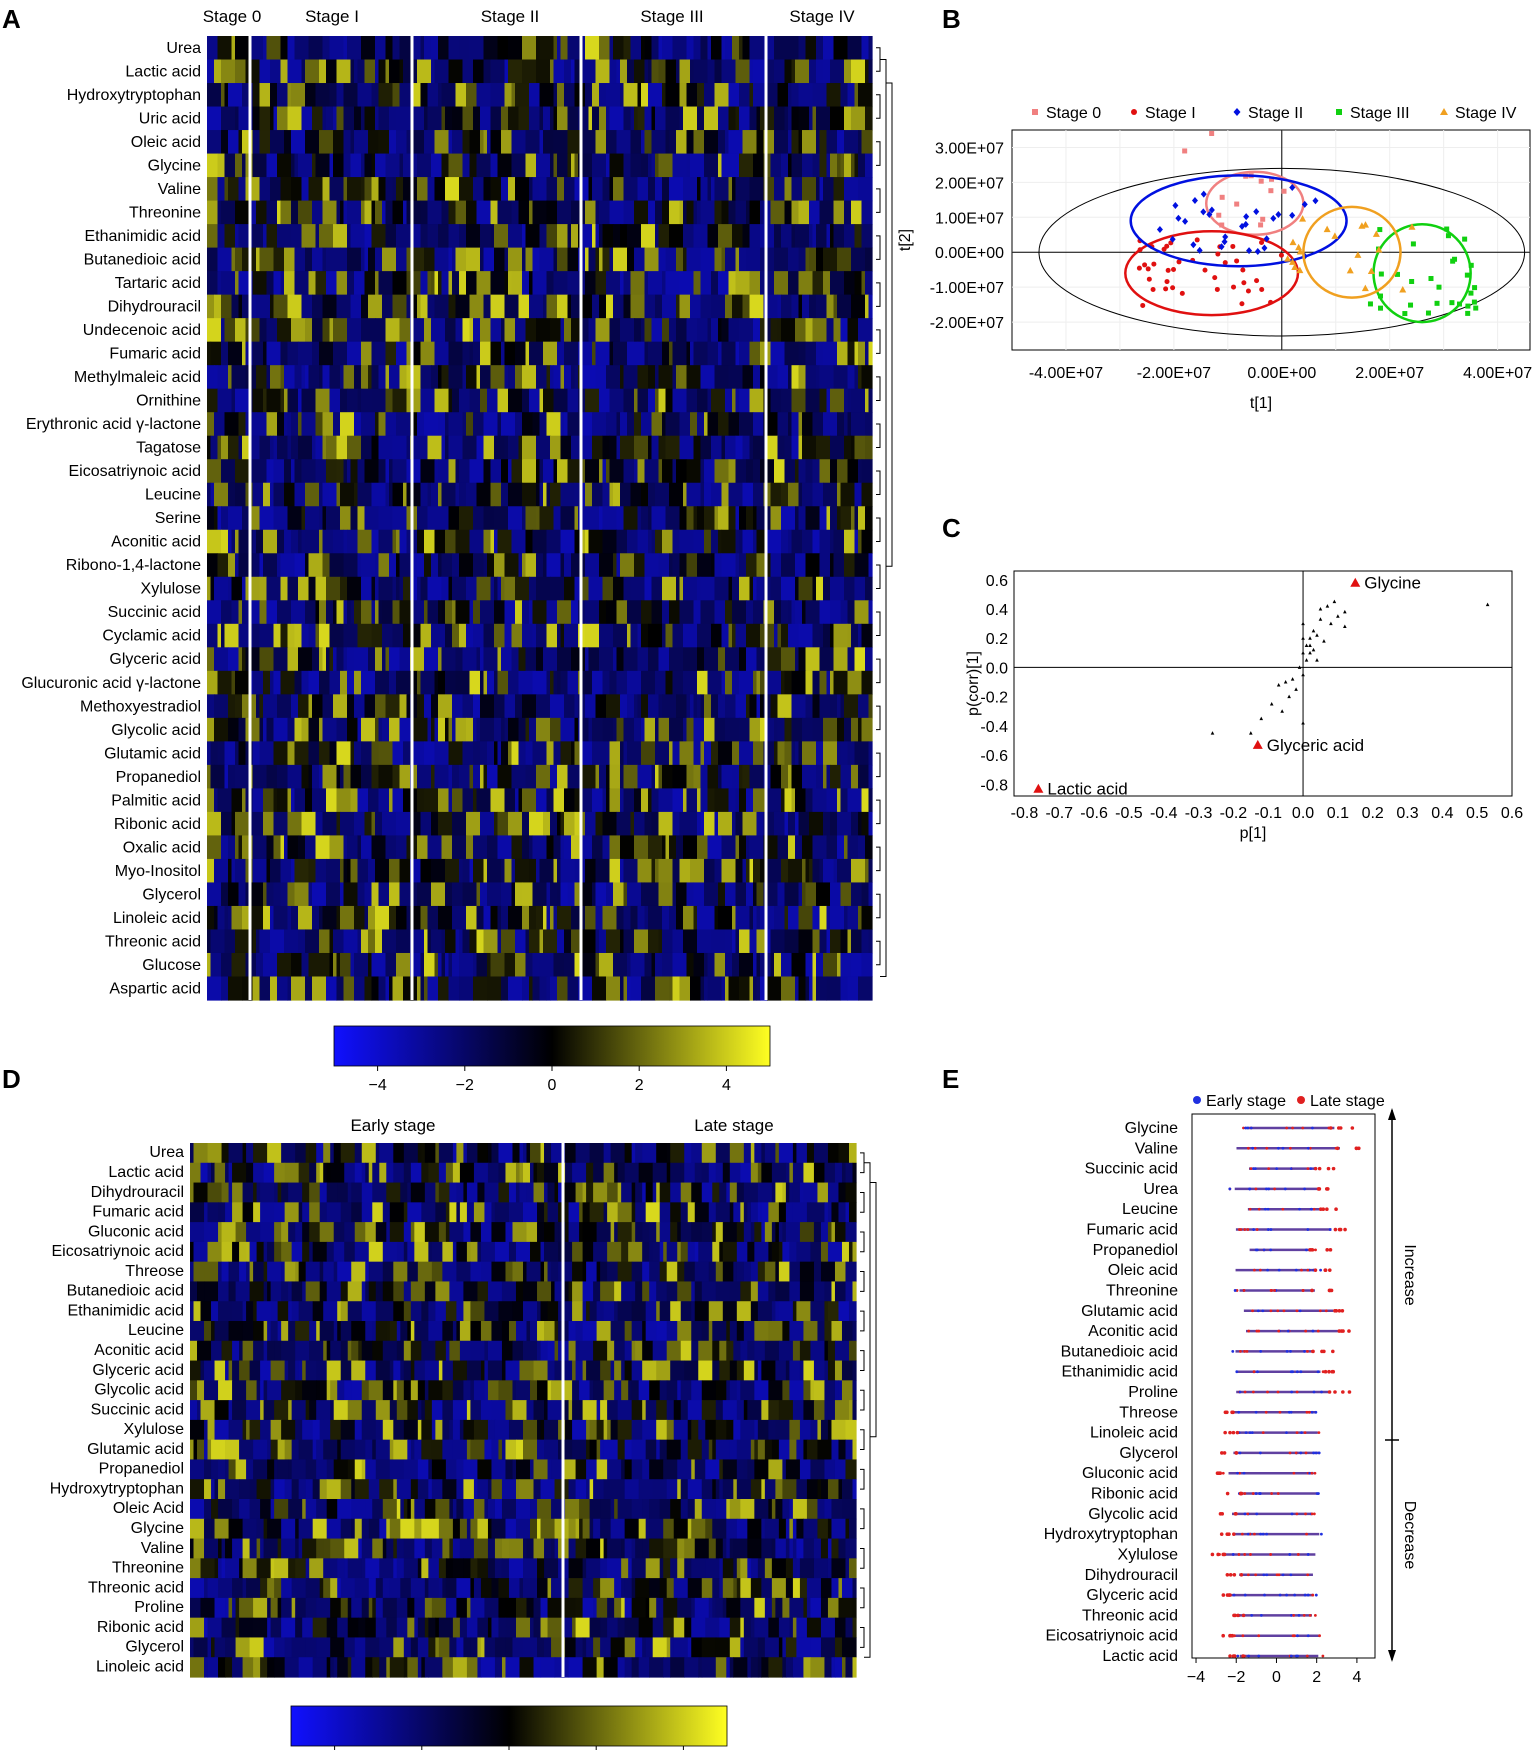 The height and width of the screenshot is (1750, 1536). Describe the element at coordinates (142, 260) in the screenshot. I see `row-label: Butanedioic acid` at that location.